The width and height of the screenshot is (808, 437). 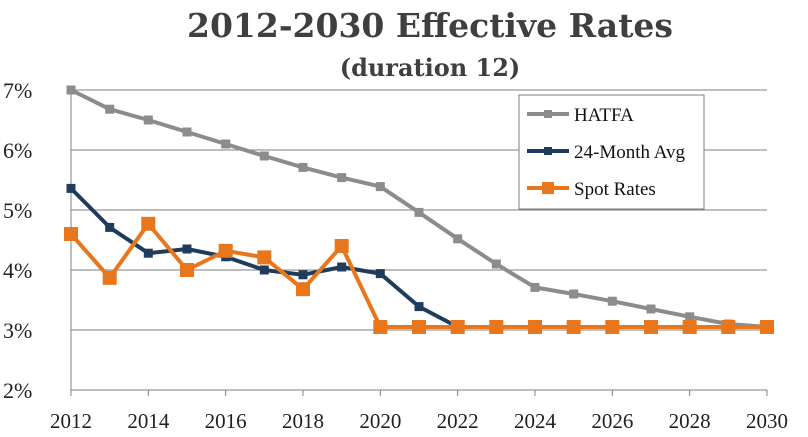 What do you see at coordinates (17, 240) in the screenshot?
I see `y-tick-labels: 2% 3% 4% 5% 6% 7%` at bounding box center [17, 240].